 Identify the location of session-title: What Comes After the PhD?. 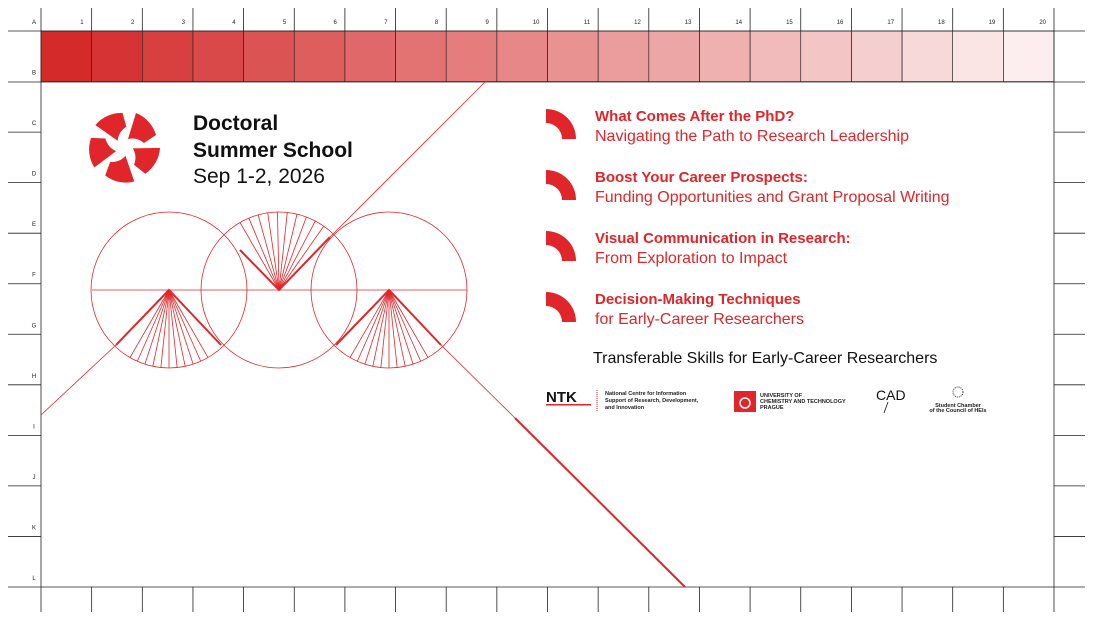
(694, 116).